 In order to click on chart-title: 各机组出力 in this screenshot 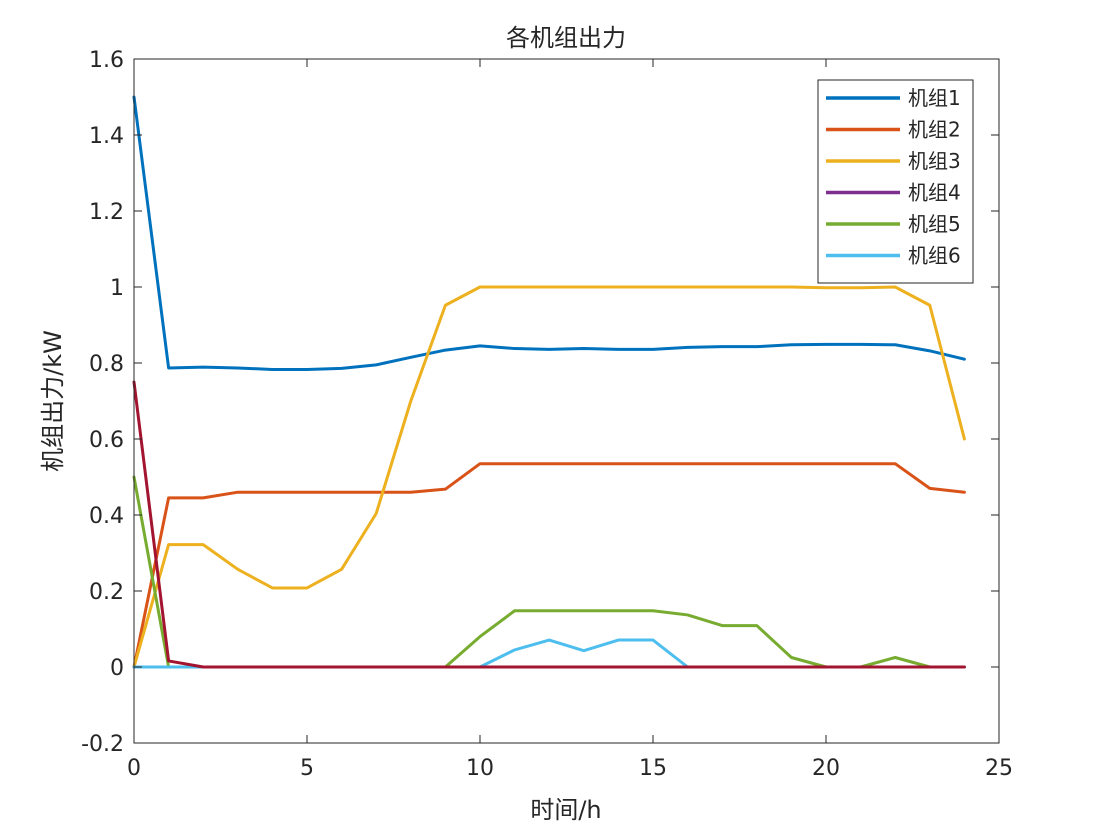, I will do `click(566, 38)`.